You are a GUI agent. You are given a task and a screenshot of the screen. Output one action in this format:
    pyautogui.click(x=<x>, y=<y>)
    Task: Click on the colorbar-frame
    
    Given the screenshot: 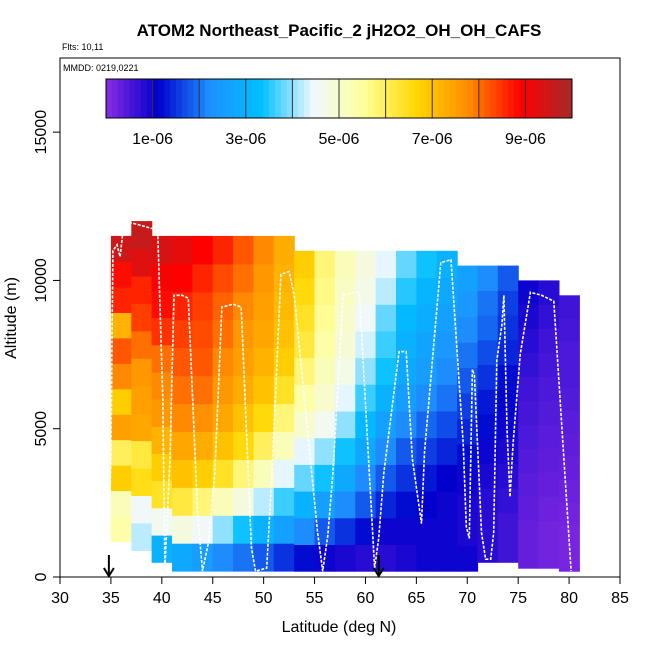 What is the action you would take?
    pyautogui.click(x=339, y=98)
    